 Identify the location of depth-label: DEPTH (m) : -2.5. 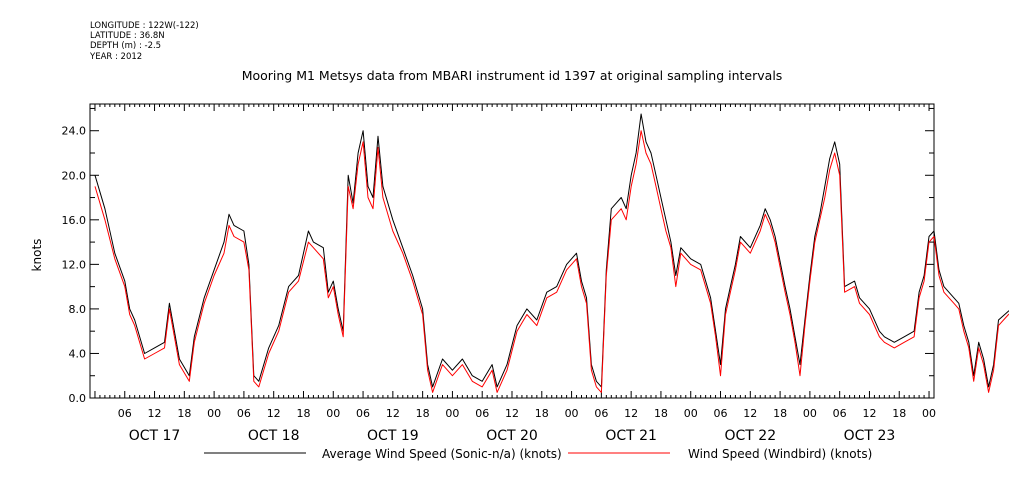
(126, 46).